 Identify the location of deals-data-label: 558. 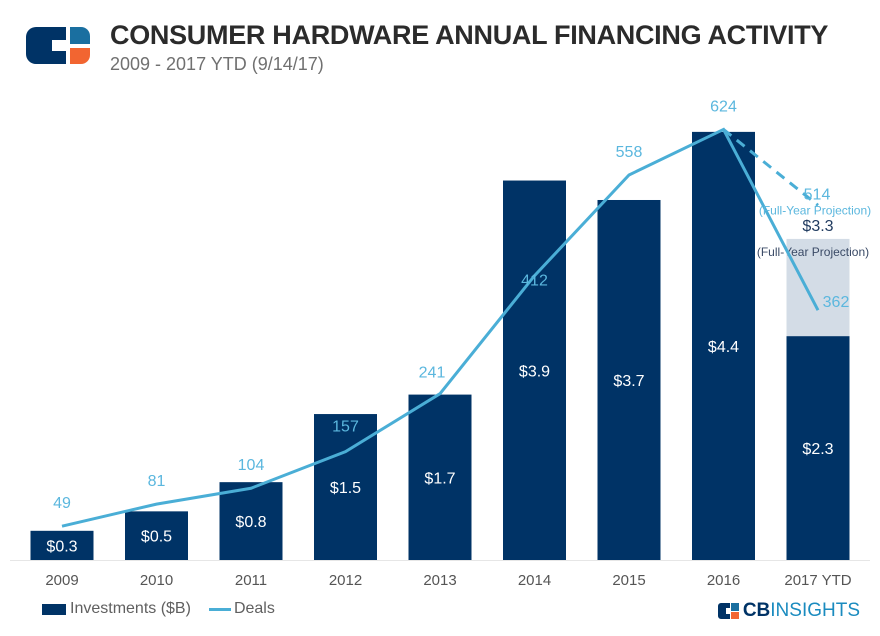
(629, 152).